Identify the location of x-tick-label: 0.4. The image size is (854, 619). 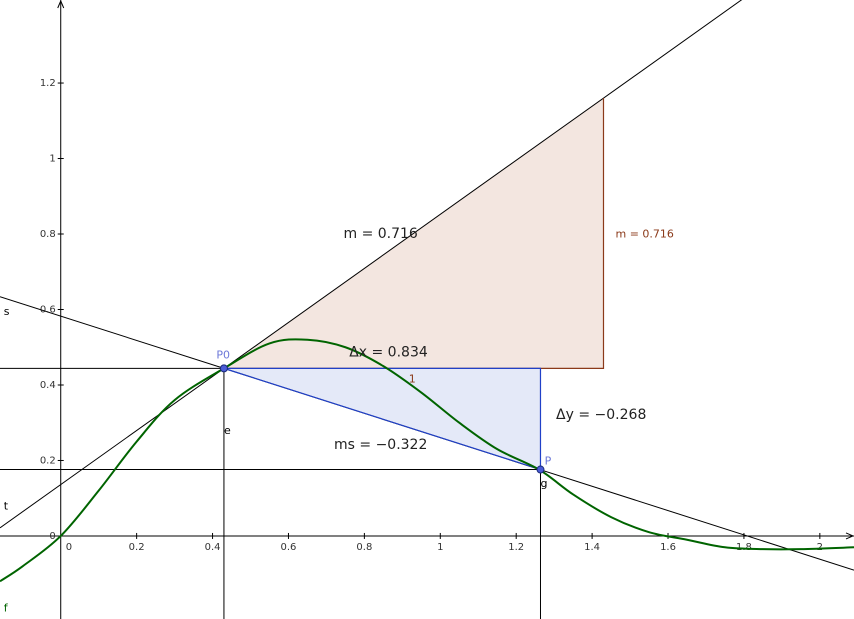
(213, 547).